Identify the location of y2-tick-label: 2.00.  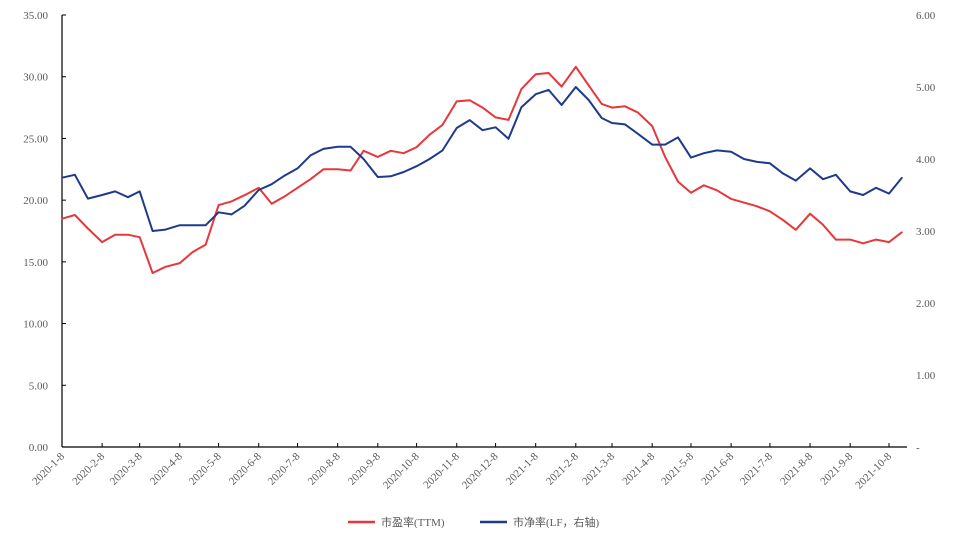
(926, 304).